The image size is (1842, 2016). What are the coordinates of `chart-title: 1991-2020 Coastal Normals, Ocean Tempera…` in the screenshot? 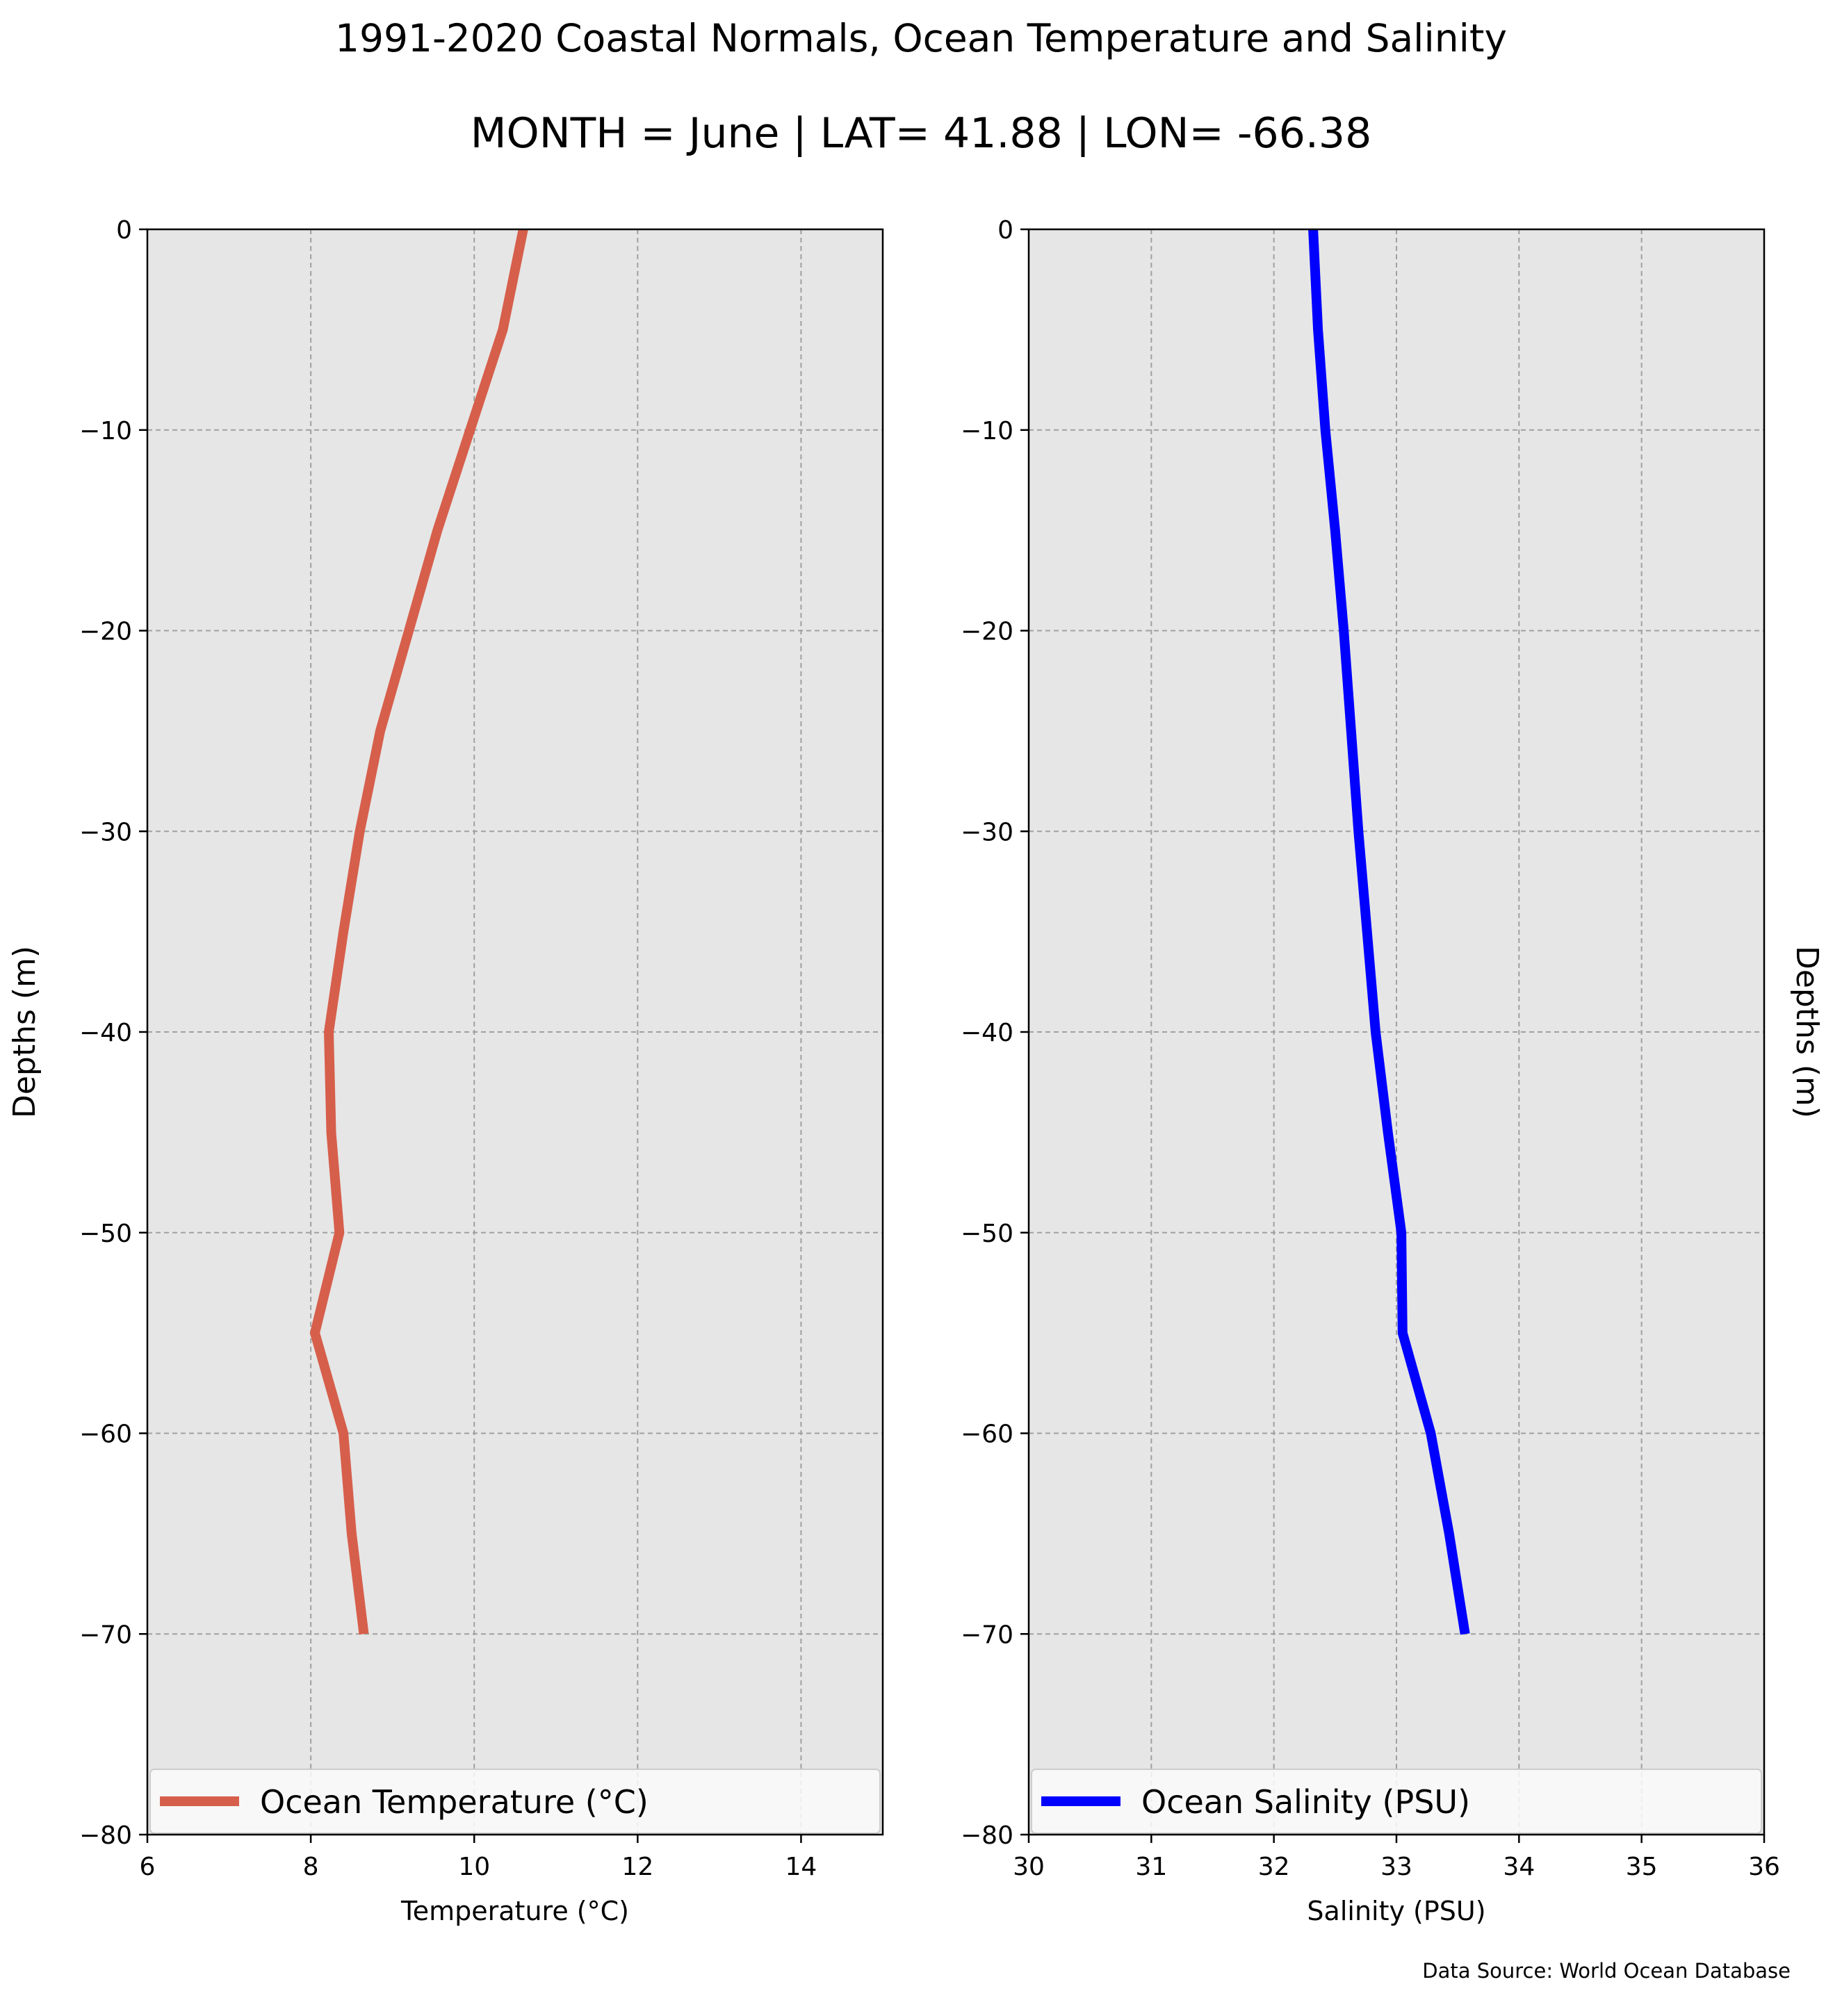 It's located at (920, 38).